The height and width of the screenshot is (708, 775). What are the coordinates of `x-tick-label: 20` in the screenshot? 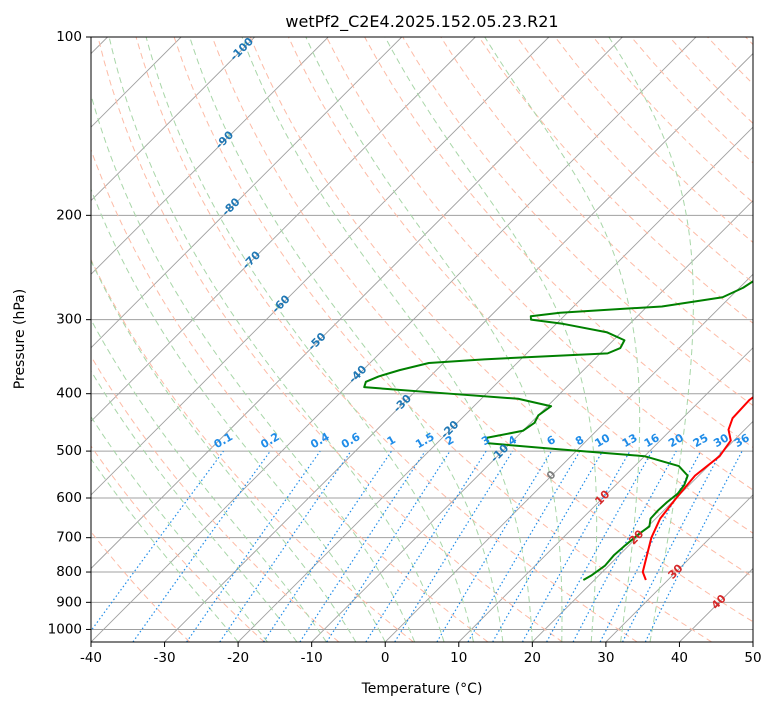 It's located at (532, 658).